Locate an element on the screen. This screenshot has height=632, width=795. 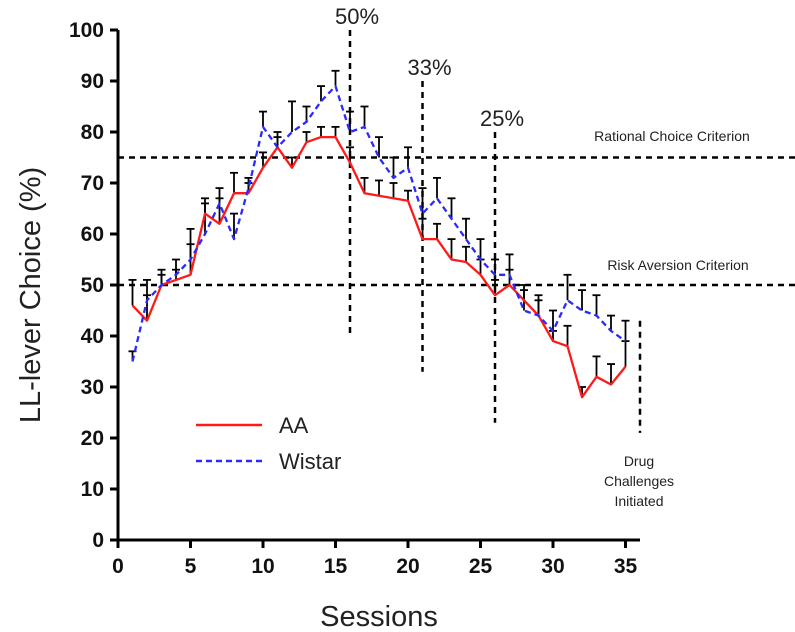
drug-challenge-annotation: Initiated is located at coordinates (638, 501).